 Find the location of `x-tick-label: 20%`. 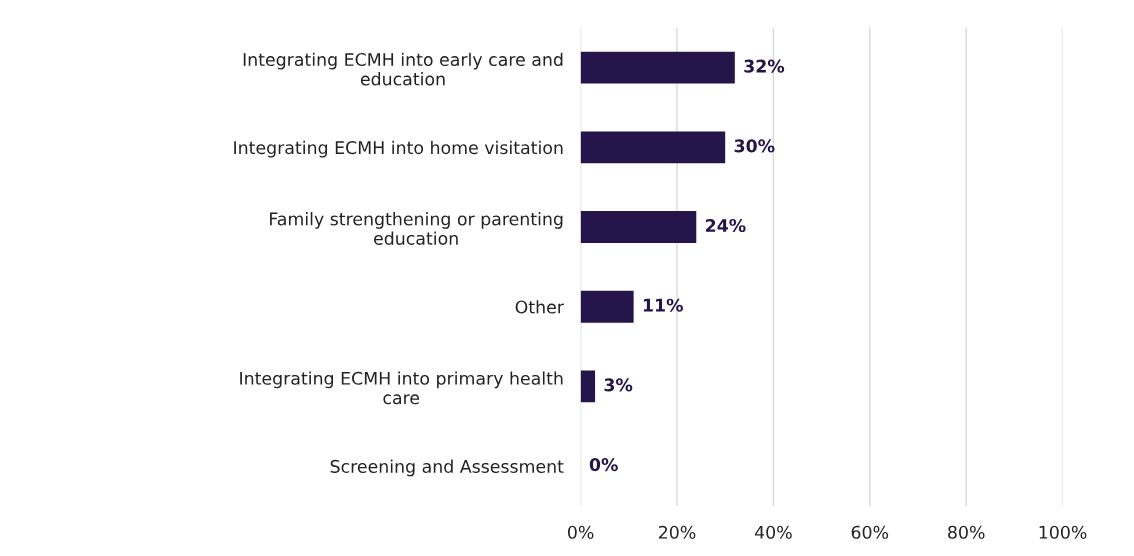

x-tick-label: 20% is located at coordinates (677, 532).